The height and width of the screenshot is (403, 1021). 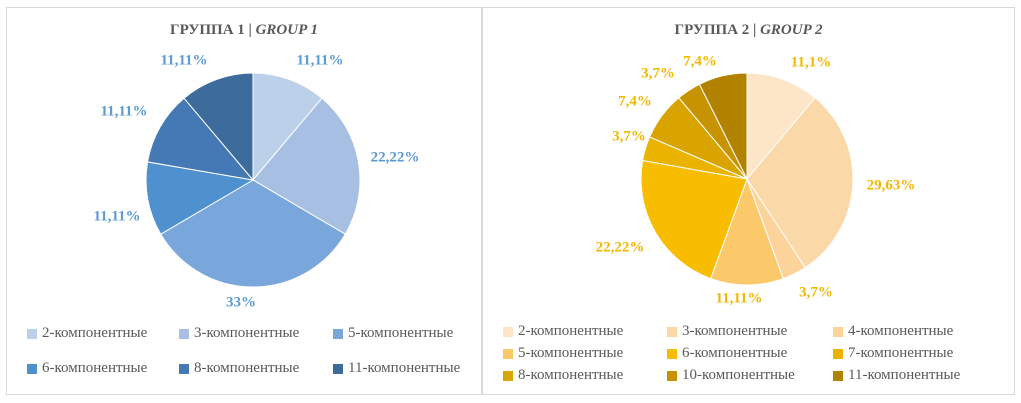 I want to click on data-label-2-компонентные: 11,11%, so click(x=319, y=60).